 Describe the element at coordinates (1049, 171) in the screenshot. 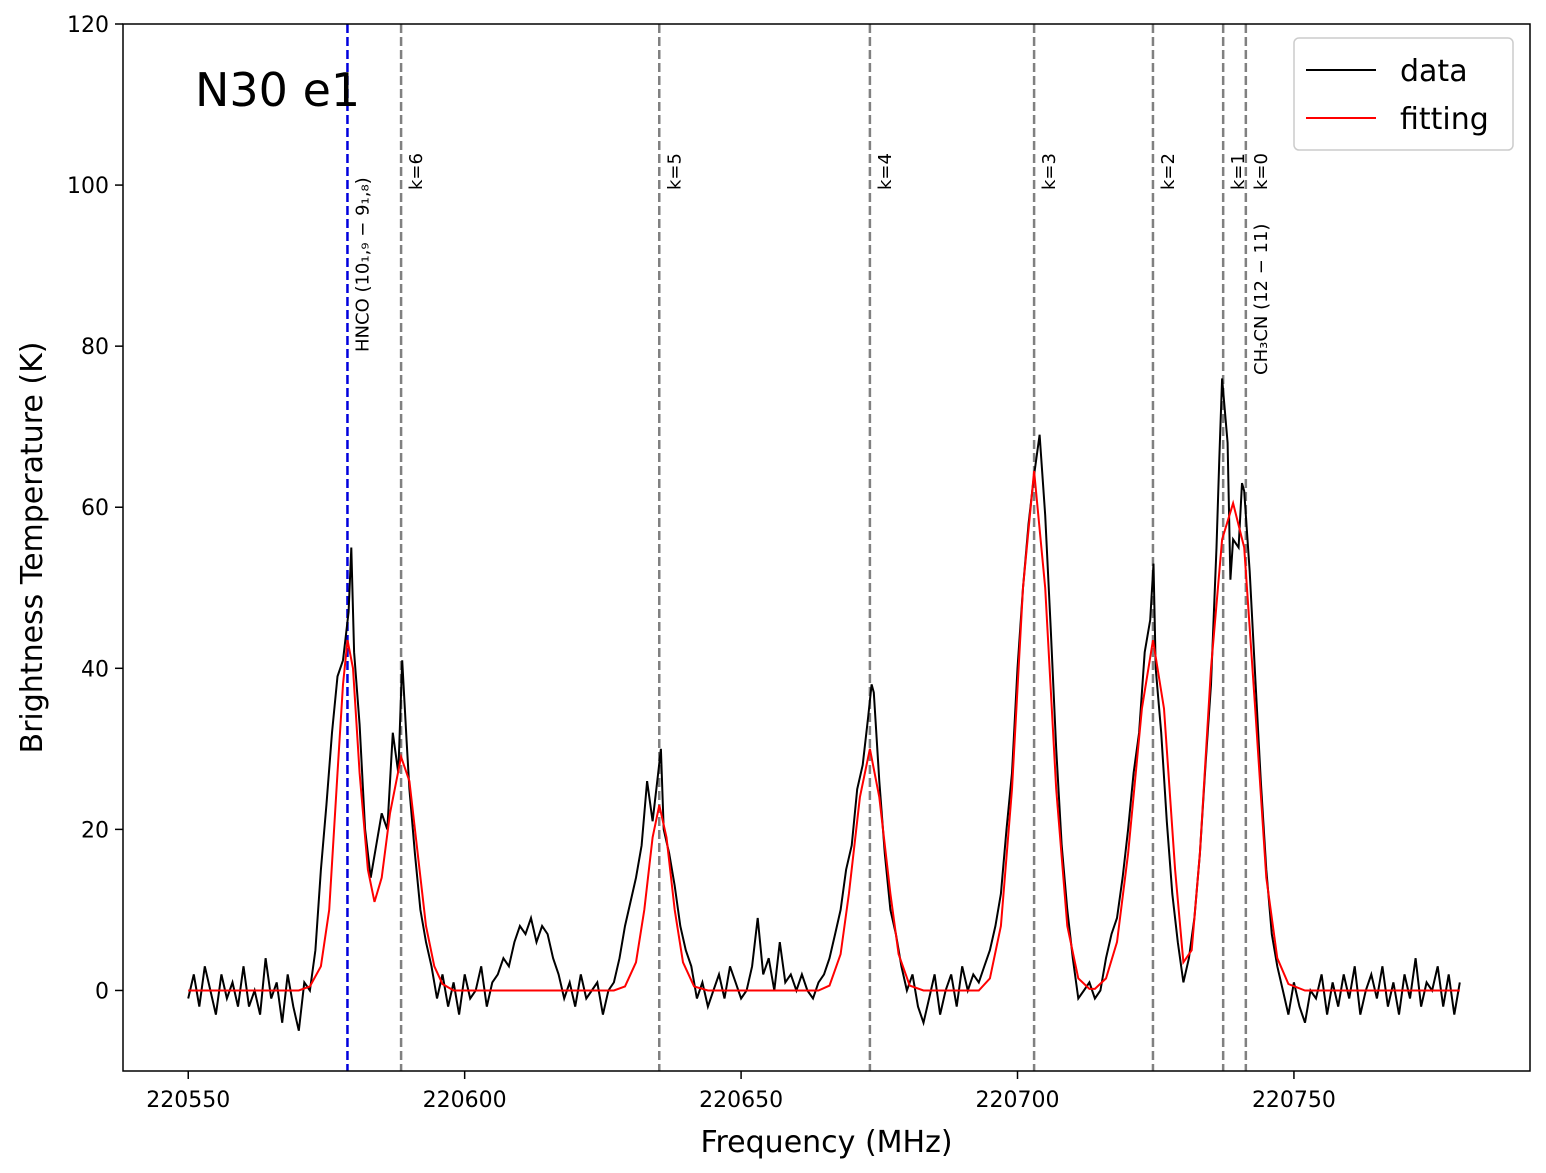

I see `line-label: k=3` at that location.